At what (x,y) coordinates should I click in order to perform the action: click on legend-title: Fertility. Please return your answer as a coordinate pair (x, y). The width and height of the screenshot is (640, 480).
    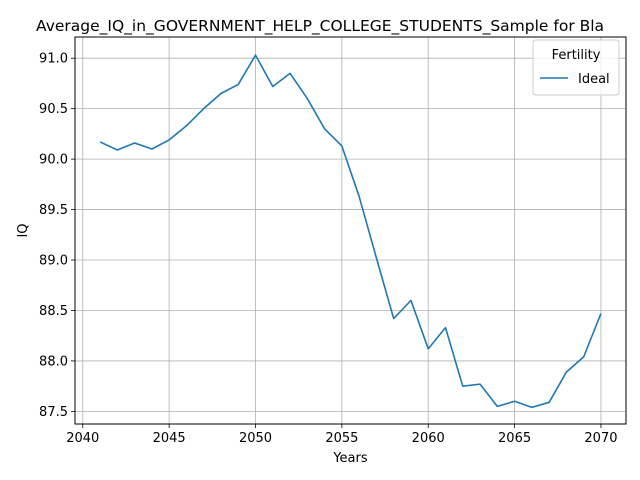
    Looking at the image, I should click on (576, 55).